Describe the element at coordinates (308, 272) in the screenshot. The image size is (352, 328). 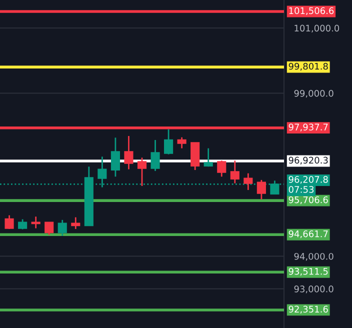
I see `ref-line-label: 93,511.5` at that location.